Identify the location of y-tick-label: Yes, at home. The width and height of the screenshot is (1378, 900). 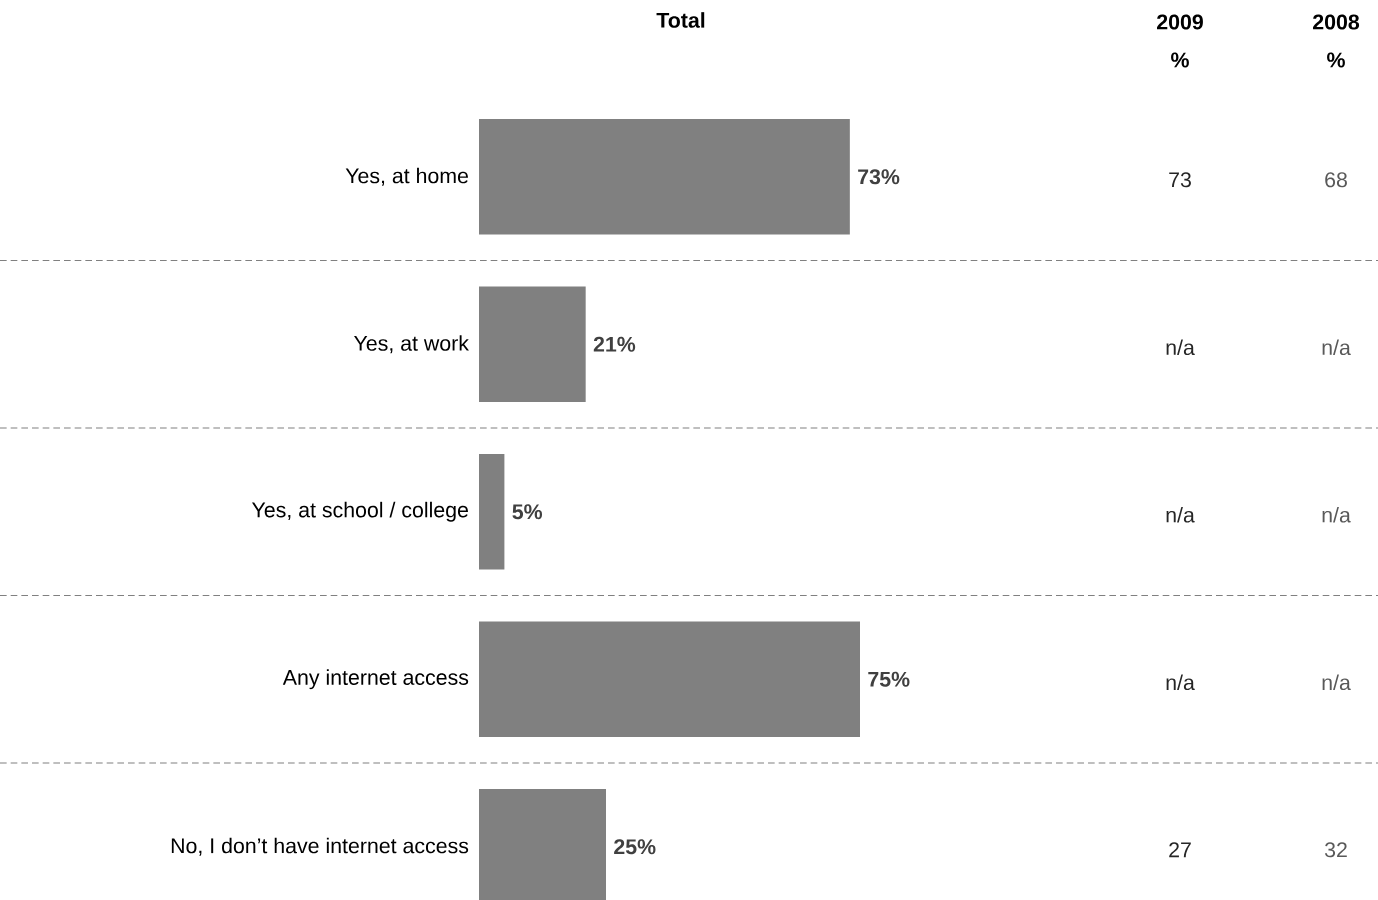
(406, 176).